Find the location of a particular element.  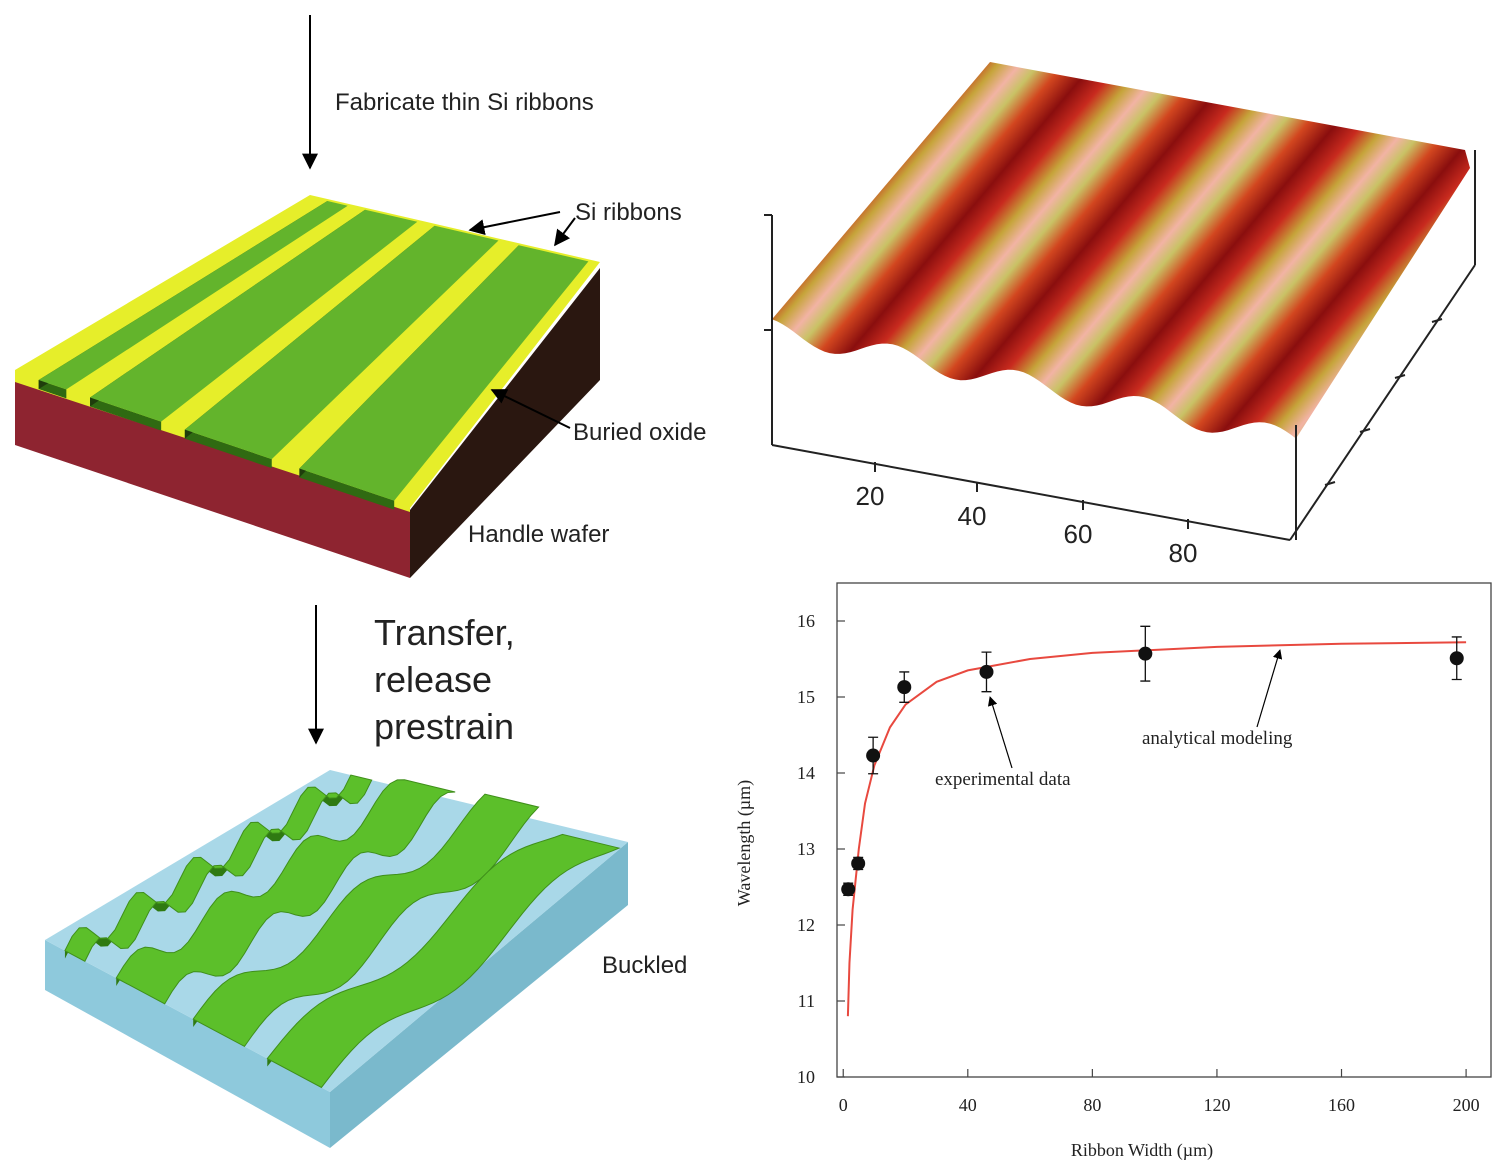

x-tick-label: 160 is located at coordinates (1341, 1105).